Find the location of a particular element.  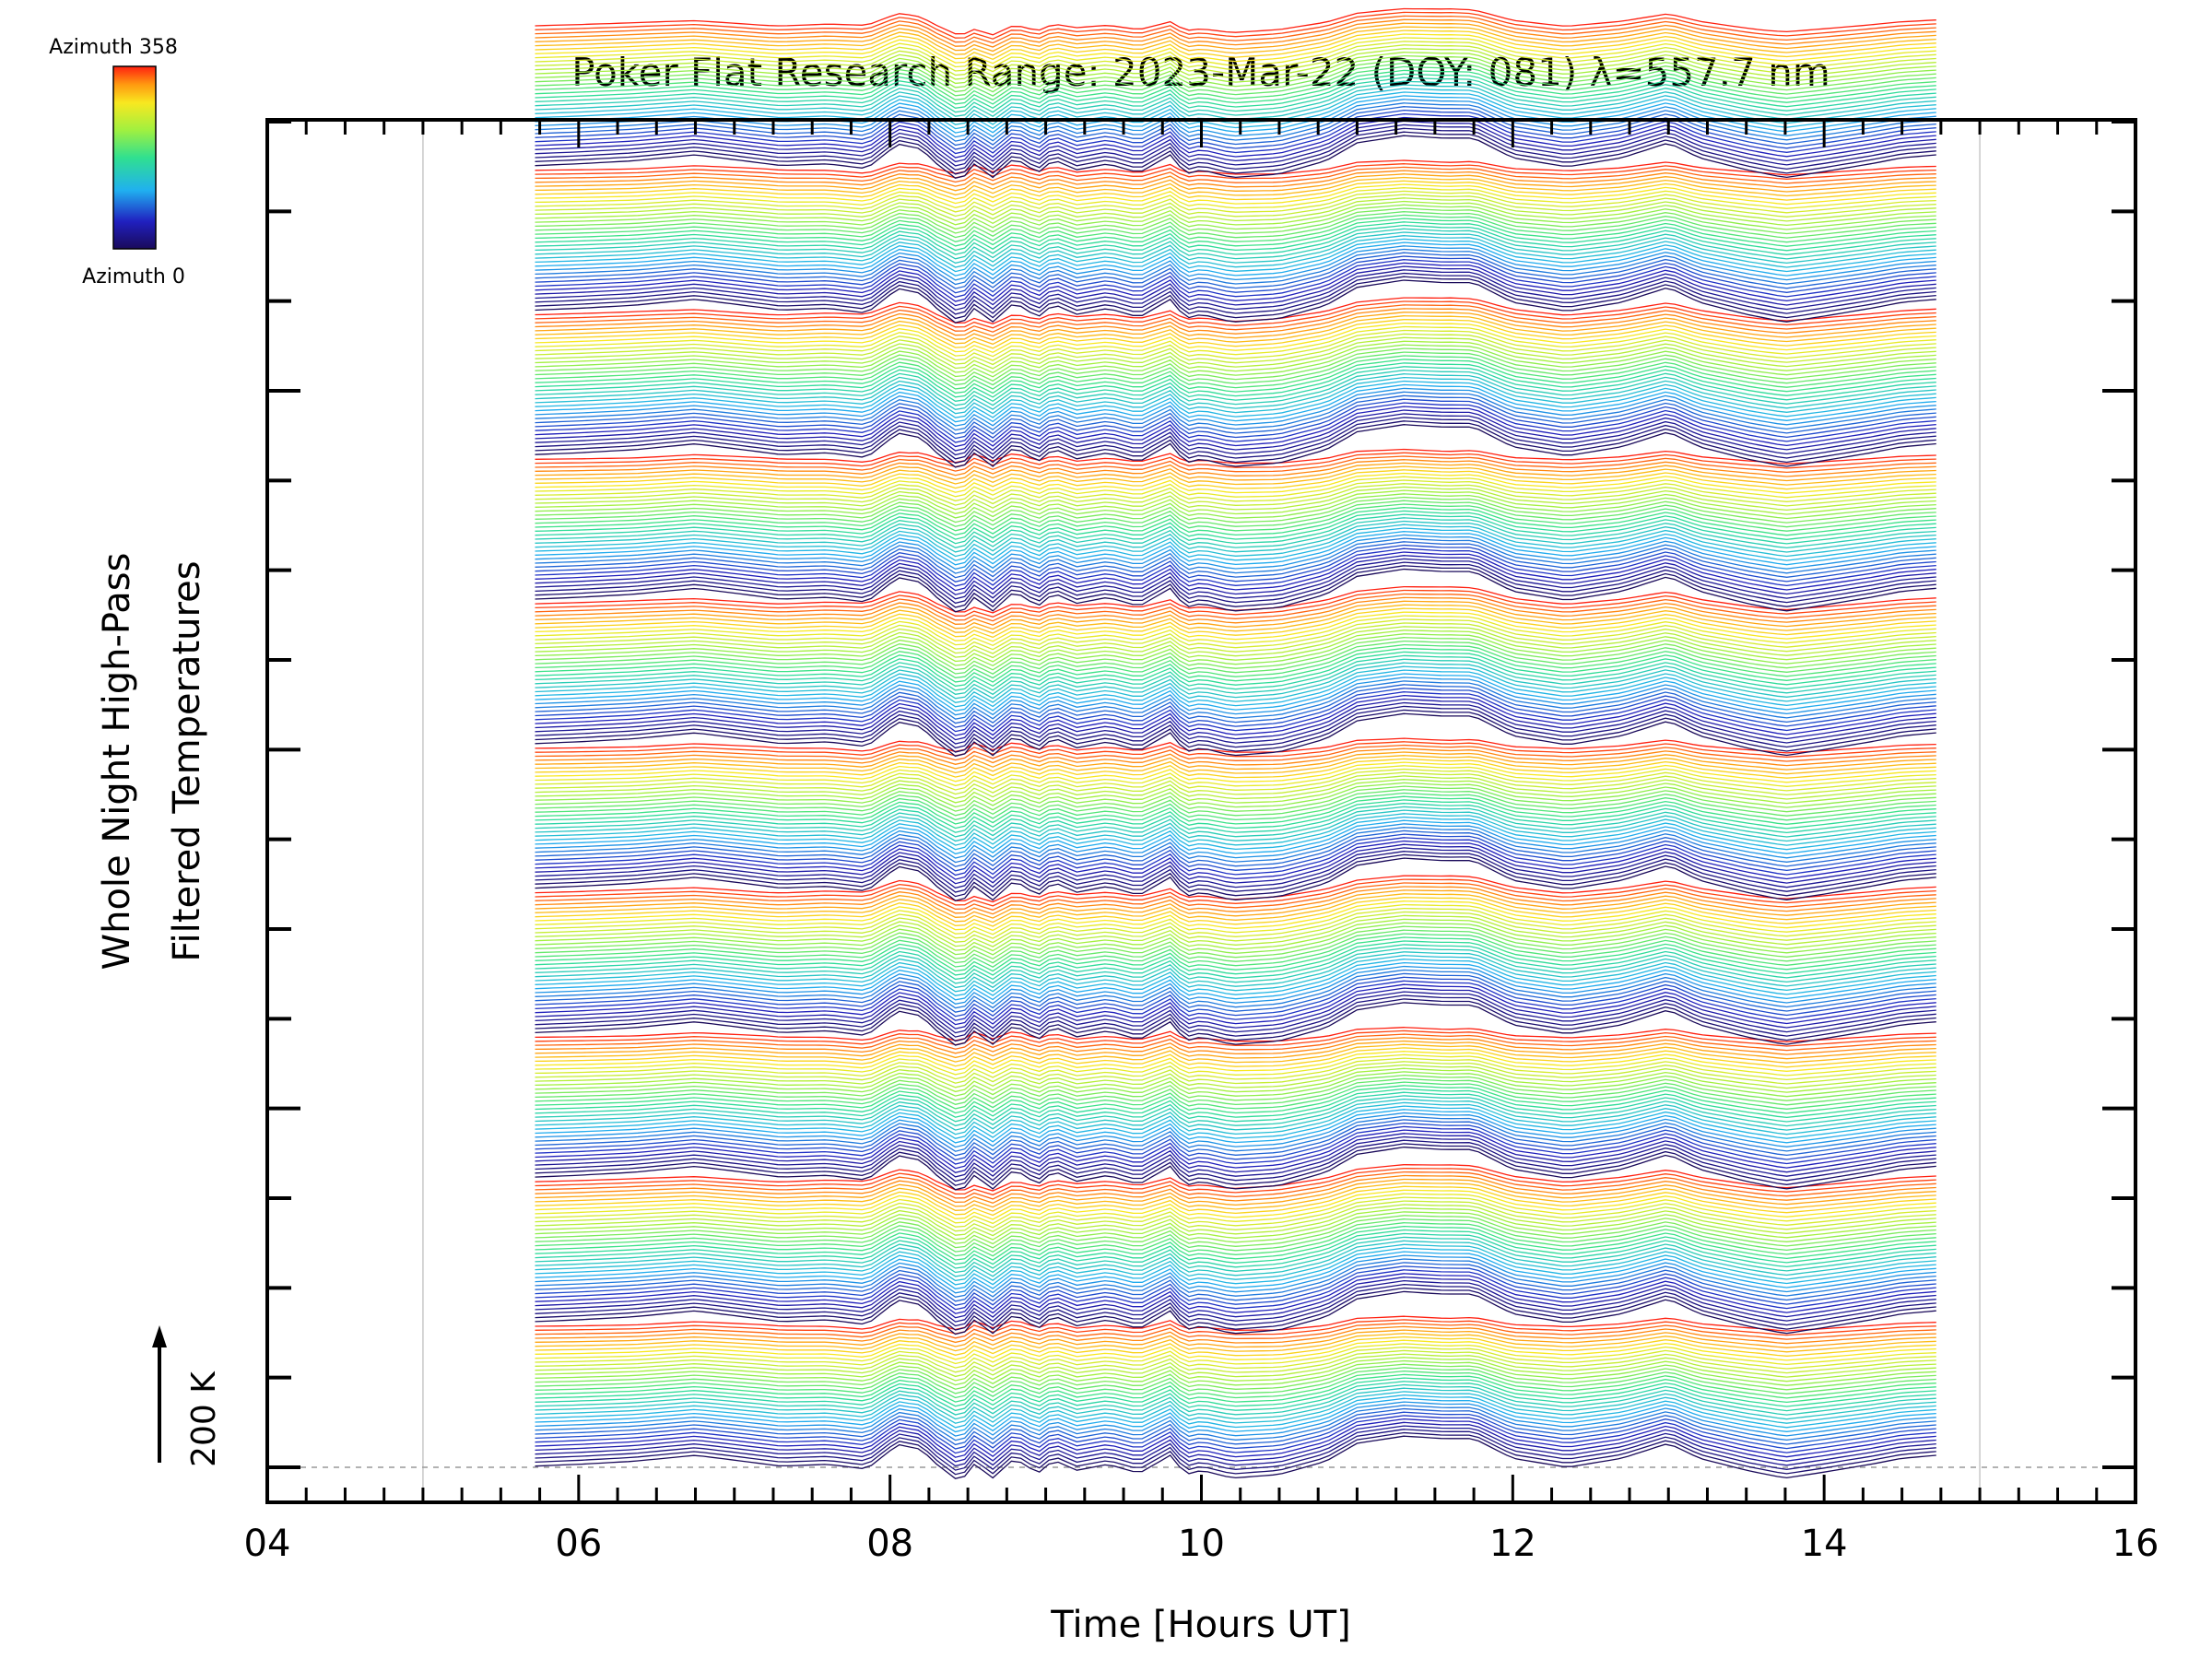

x-tick-label: 06 is located at coordinates (578, 1544).